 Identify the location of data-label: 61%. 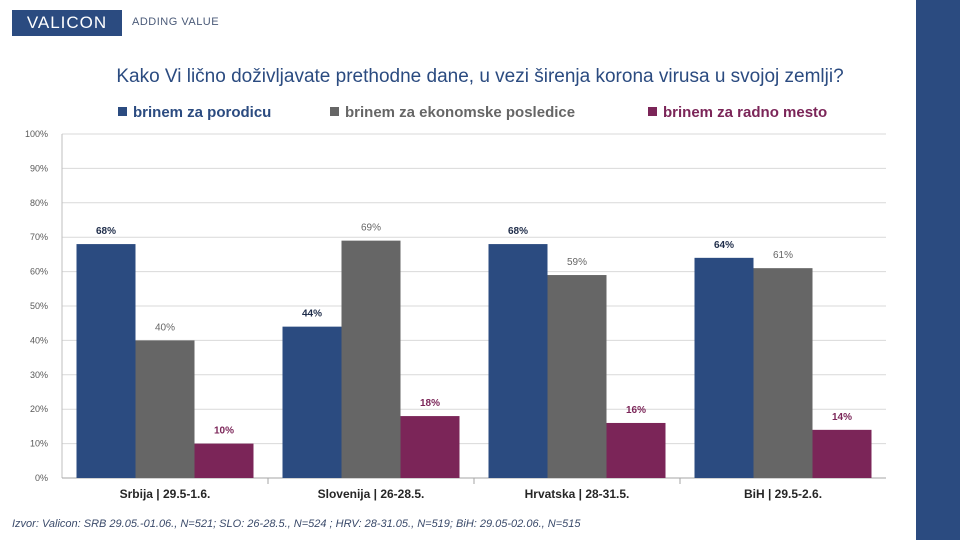
(783, 255).